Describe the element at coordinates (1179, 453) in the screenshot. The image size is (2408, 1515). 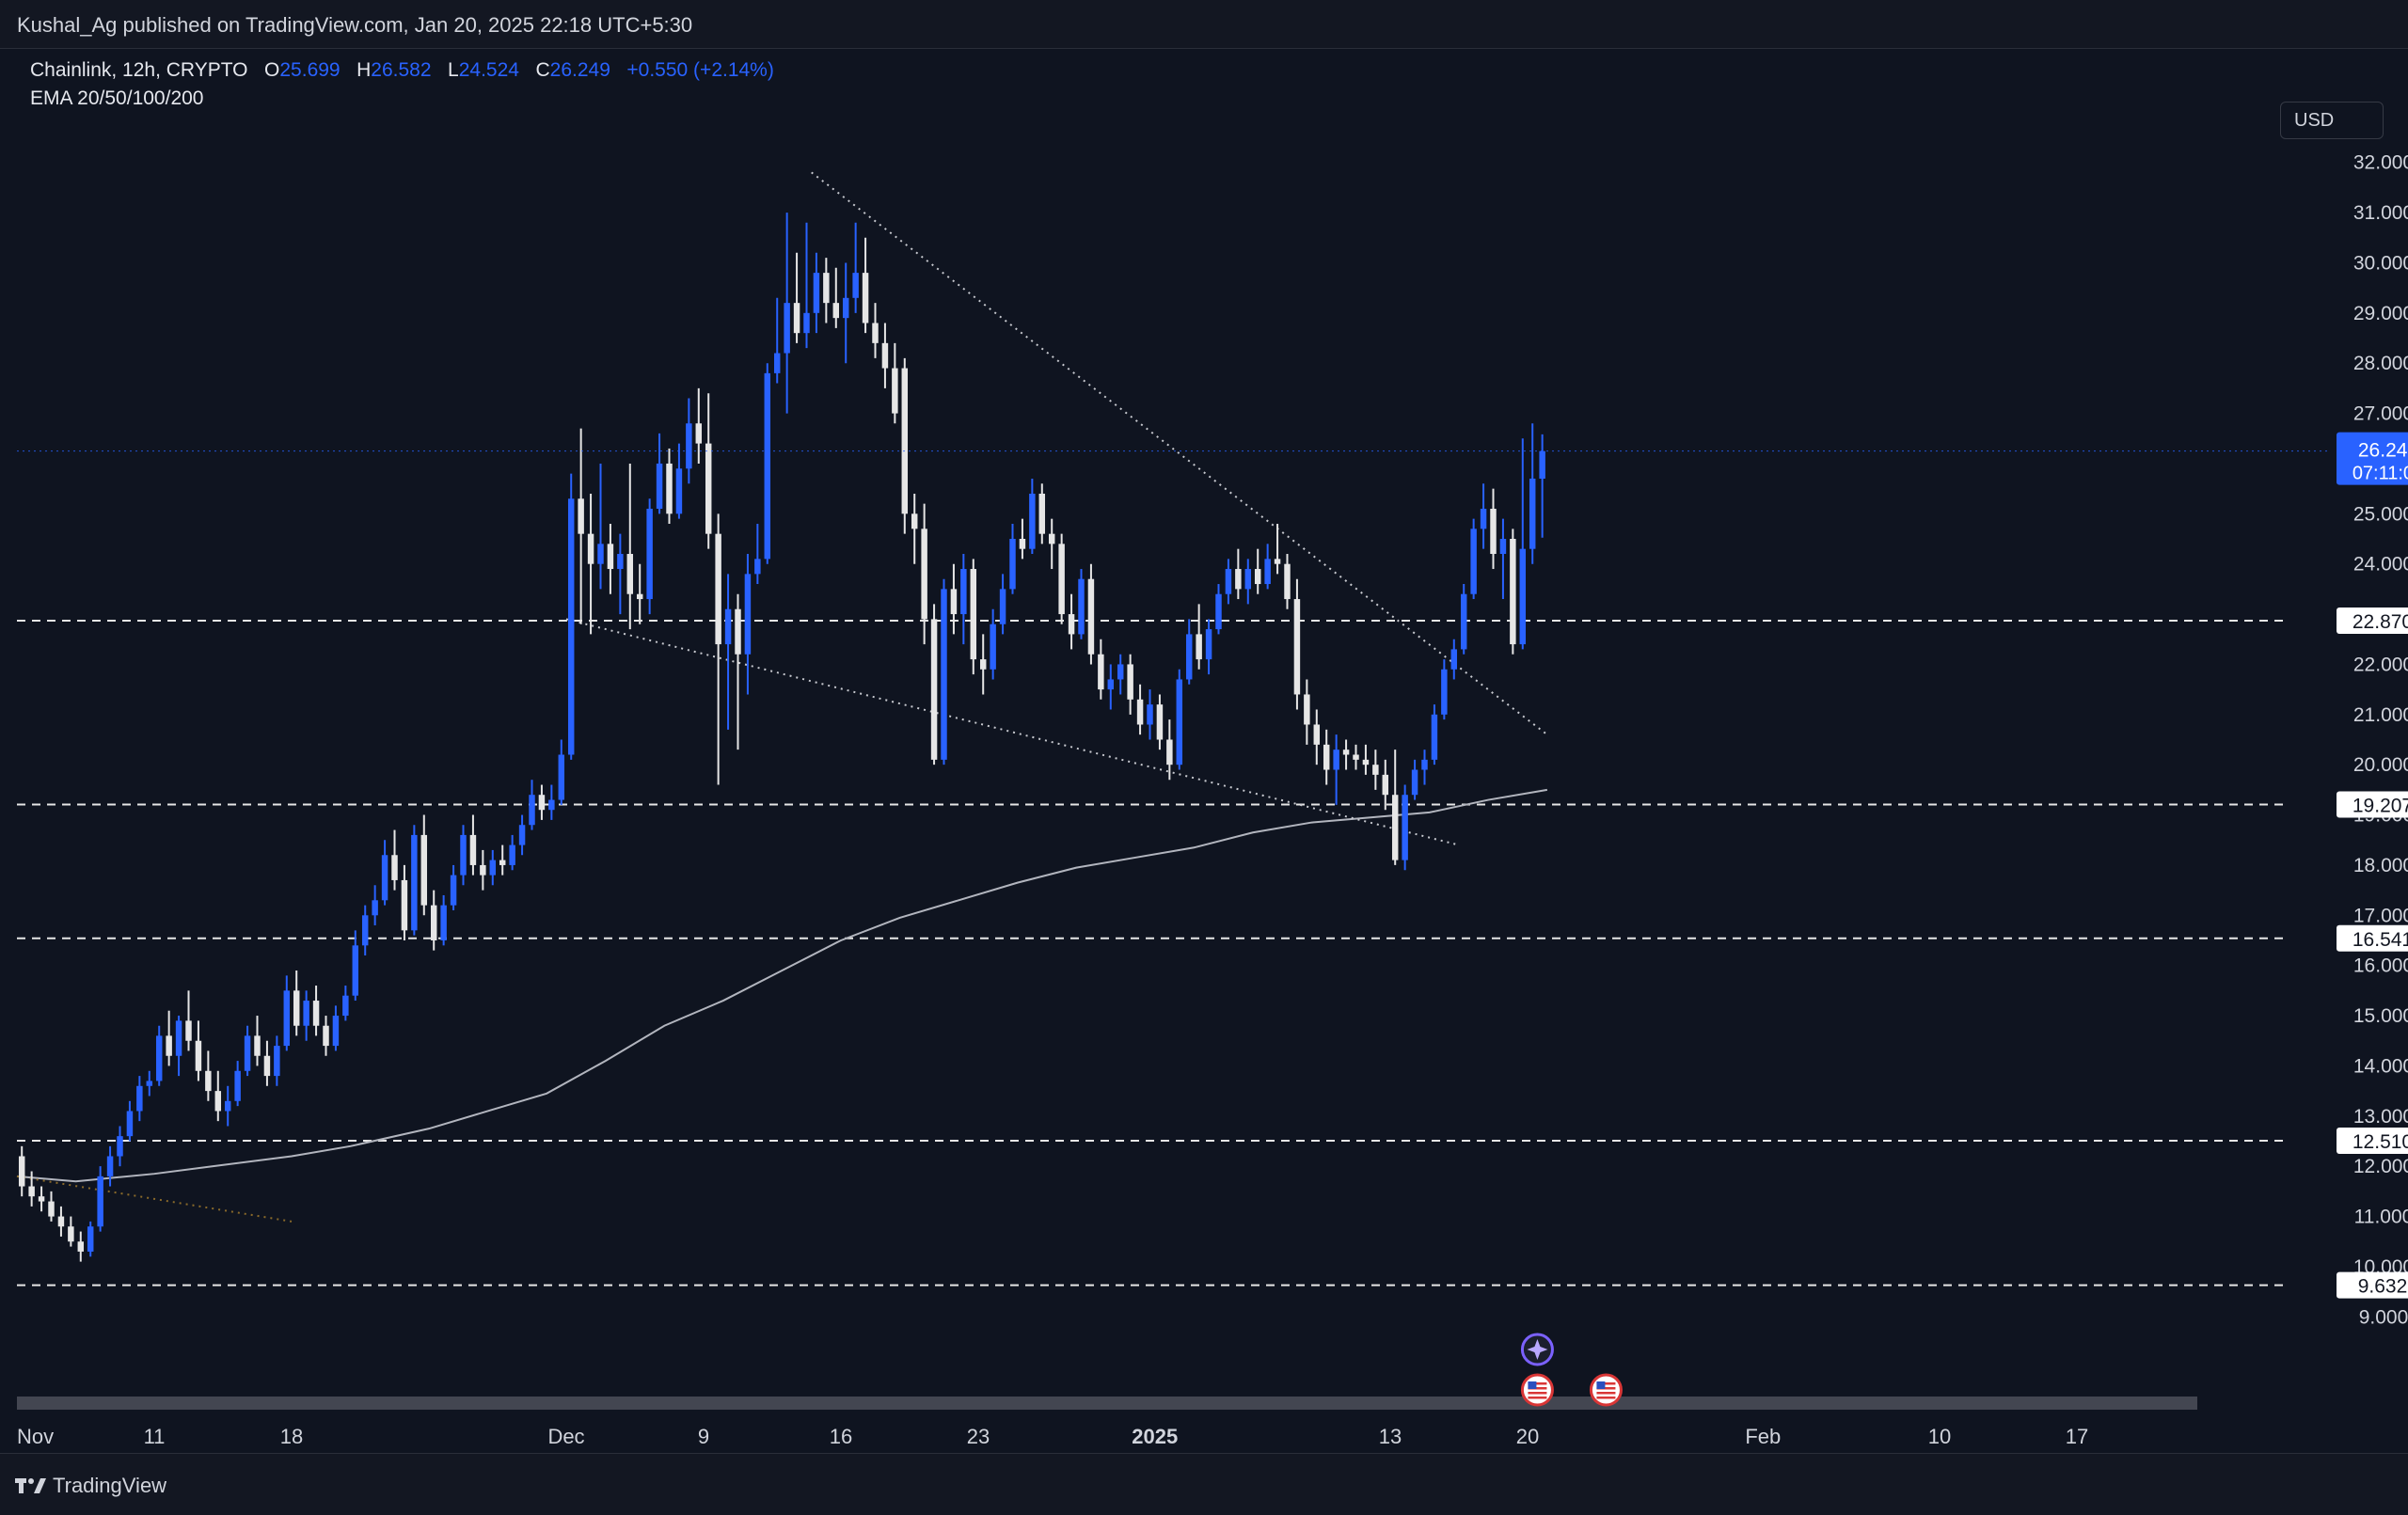
I see `upper-descending-trendline` at that location.